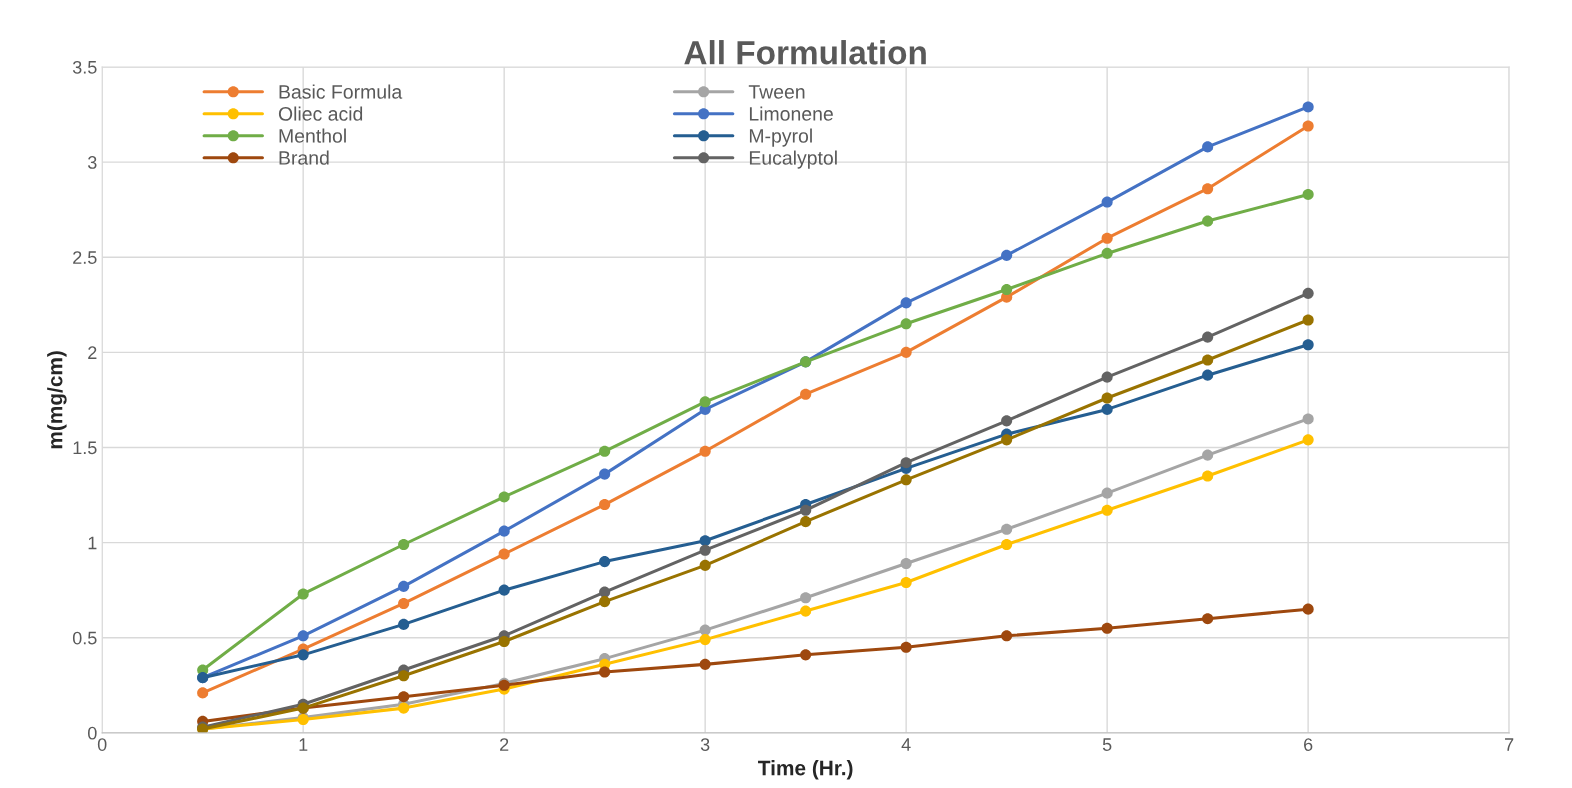 This screenshot has height=788, width=1572. What do you see at coordinates (906, 744) in the screenshot?
I see `x-tick-label: 4` at bounding box center [906, 744].